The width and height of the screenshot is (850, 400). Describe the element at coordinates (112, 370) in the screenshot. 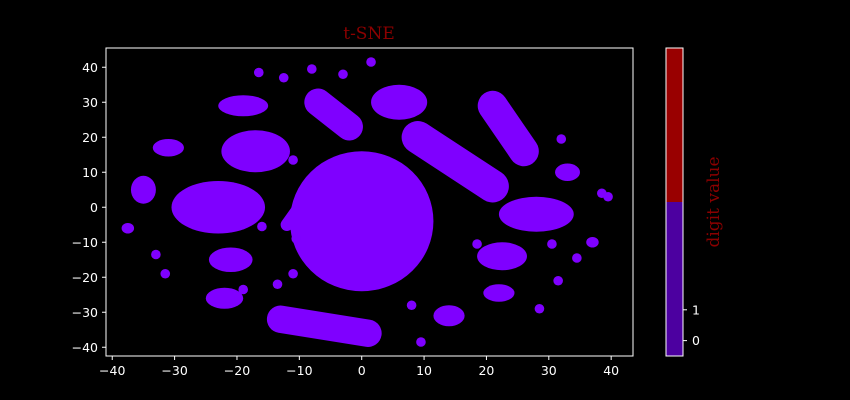

I see `x-tick-label: −40` at that location.